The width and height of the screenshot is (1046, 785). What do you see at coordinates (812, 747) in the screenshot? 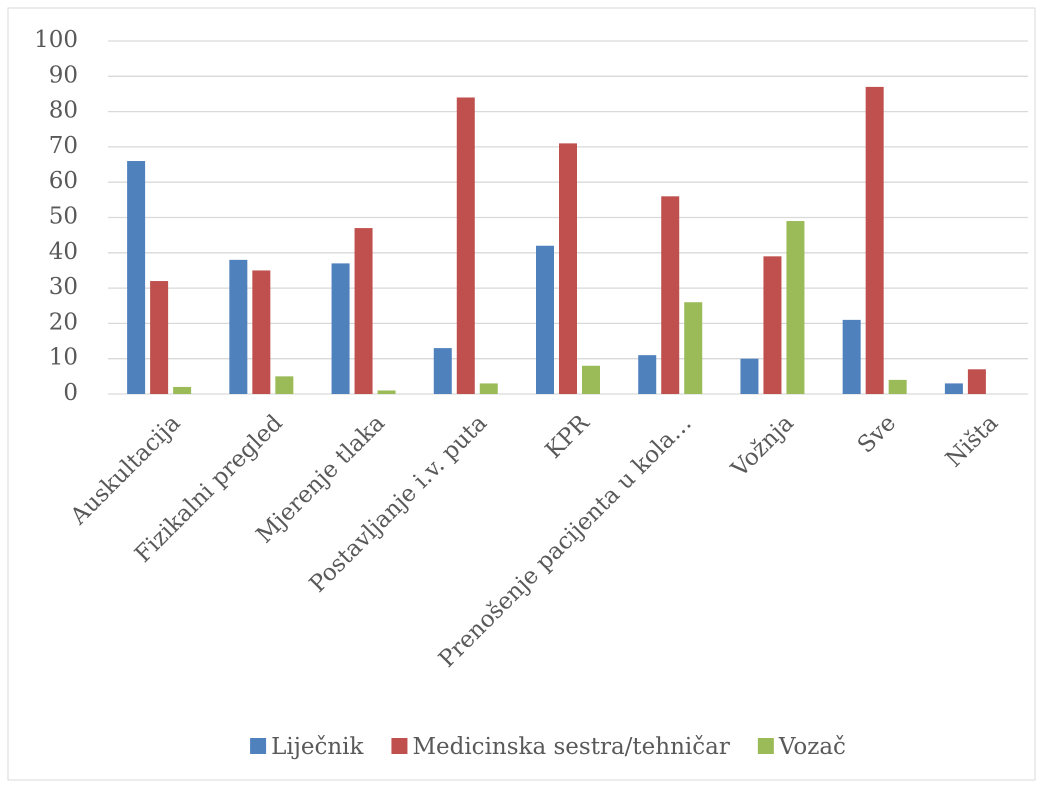
I see `legend-label: Vozač` at bounding box center [812, 747].